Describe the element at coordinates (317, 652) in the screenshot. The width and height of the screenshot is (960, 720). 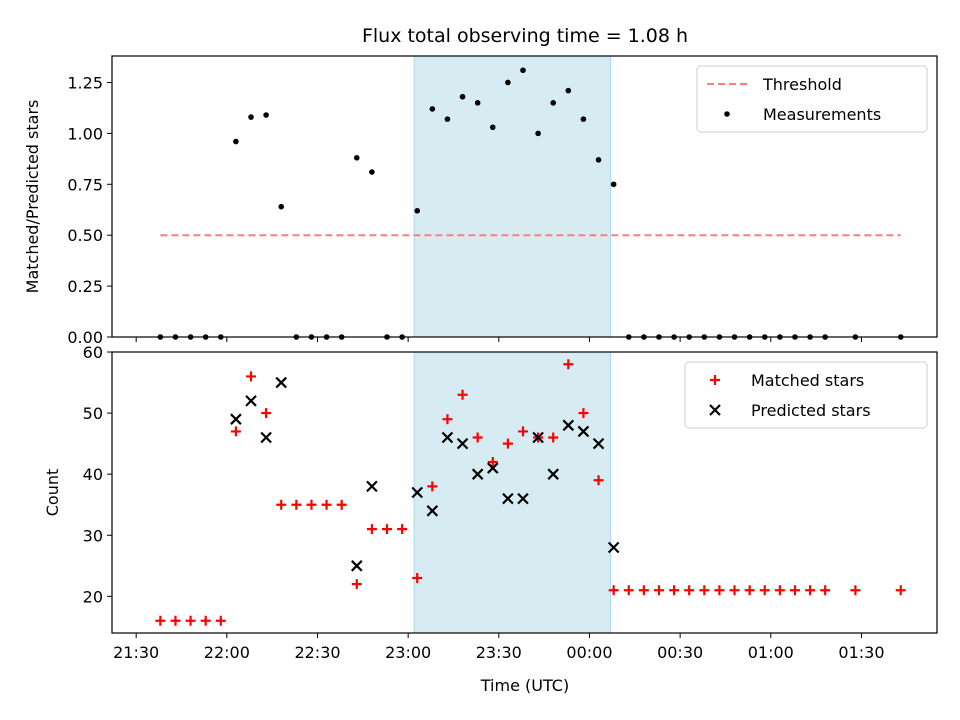
I see `x-tick-label: 22:30` at that location.